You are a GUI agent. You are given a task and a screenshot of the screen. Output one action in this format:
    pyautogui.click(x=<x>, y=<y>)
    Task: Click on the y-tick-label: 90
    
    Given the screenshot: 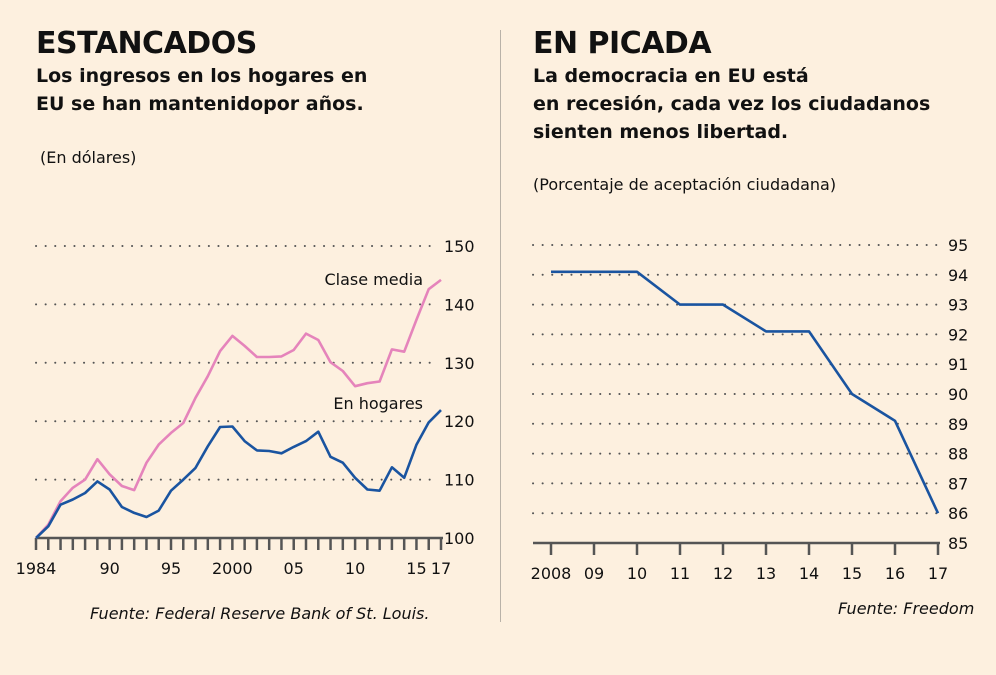 What is the action you would take?
    pyautogui.click(x=958, y=394)
    